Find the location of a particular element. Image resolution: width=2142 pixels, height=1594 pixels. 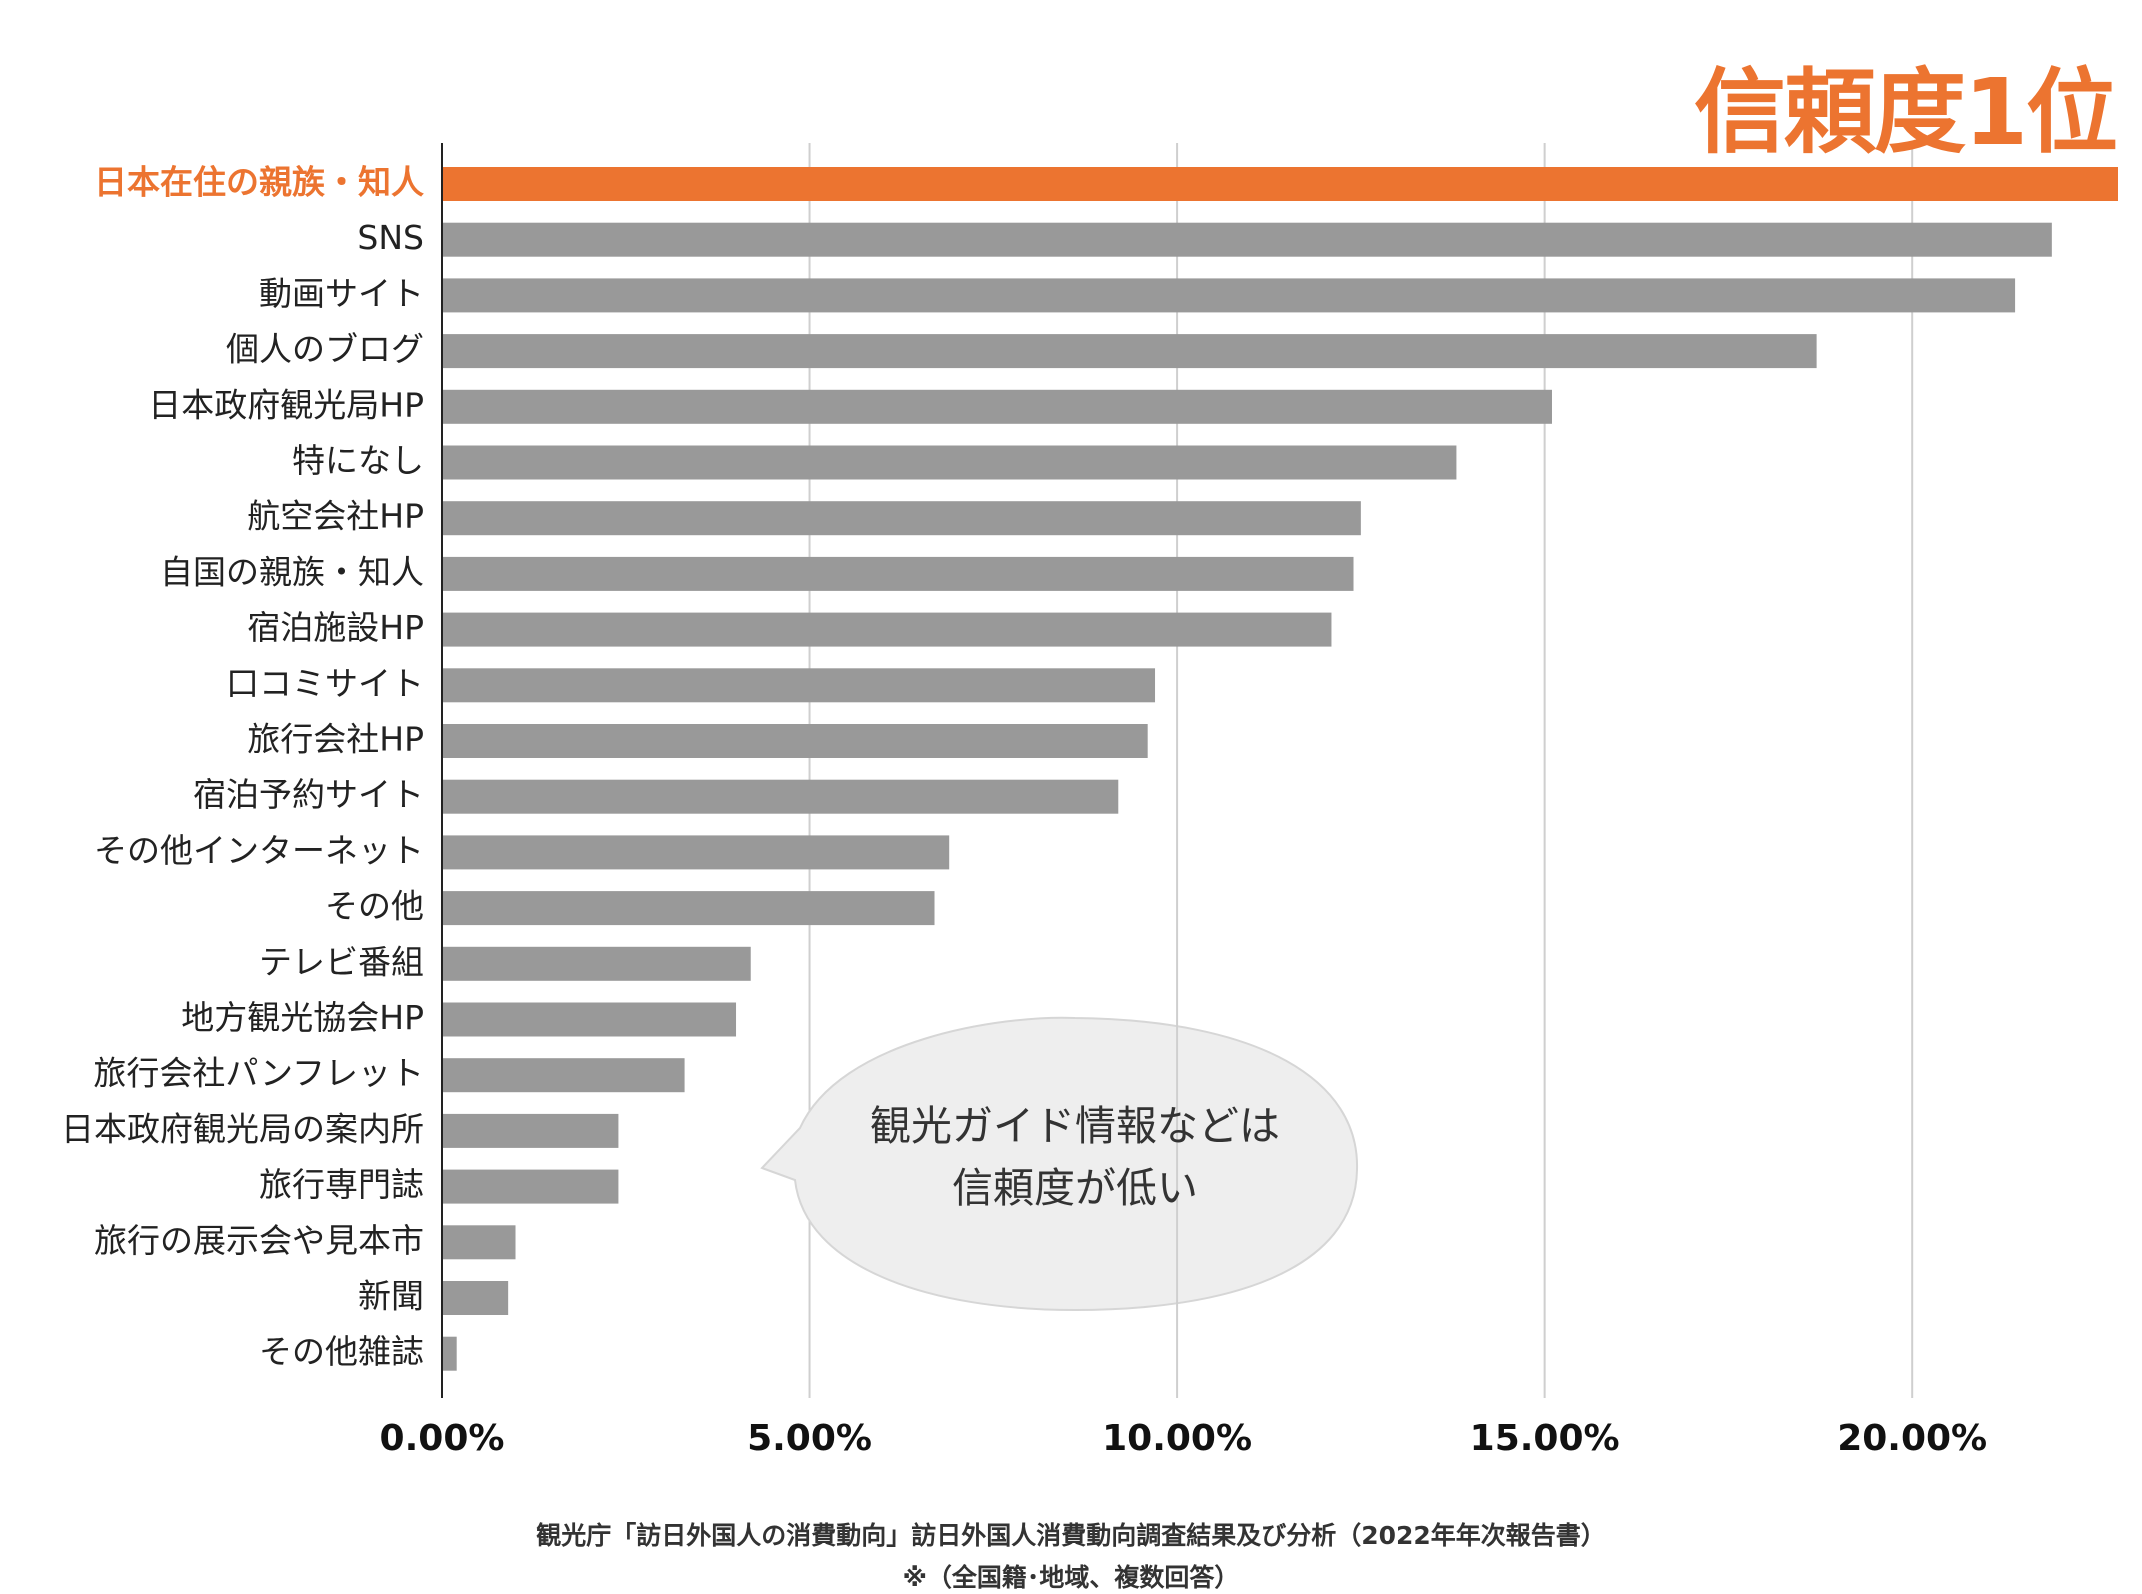

callout-line-1: 観光ガイド情報などは is located at coordinates (1075, 1126).